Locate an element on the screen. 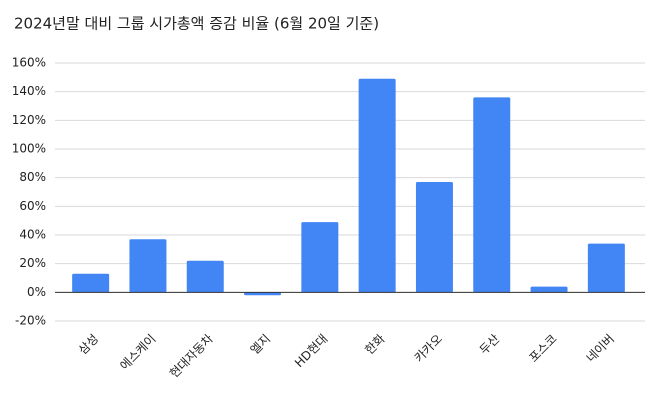 The height and width of the screenshot is (409, 670). y-tick-label: 160% is located at coordinates (29, 63).